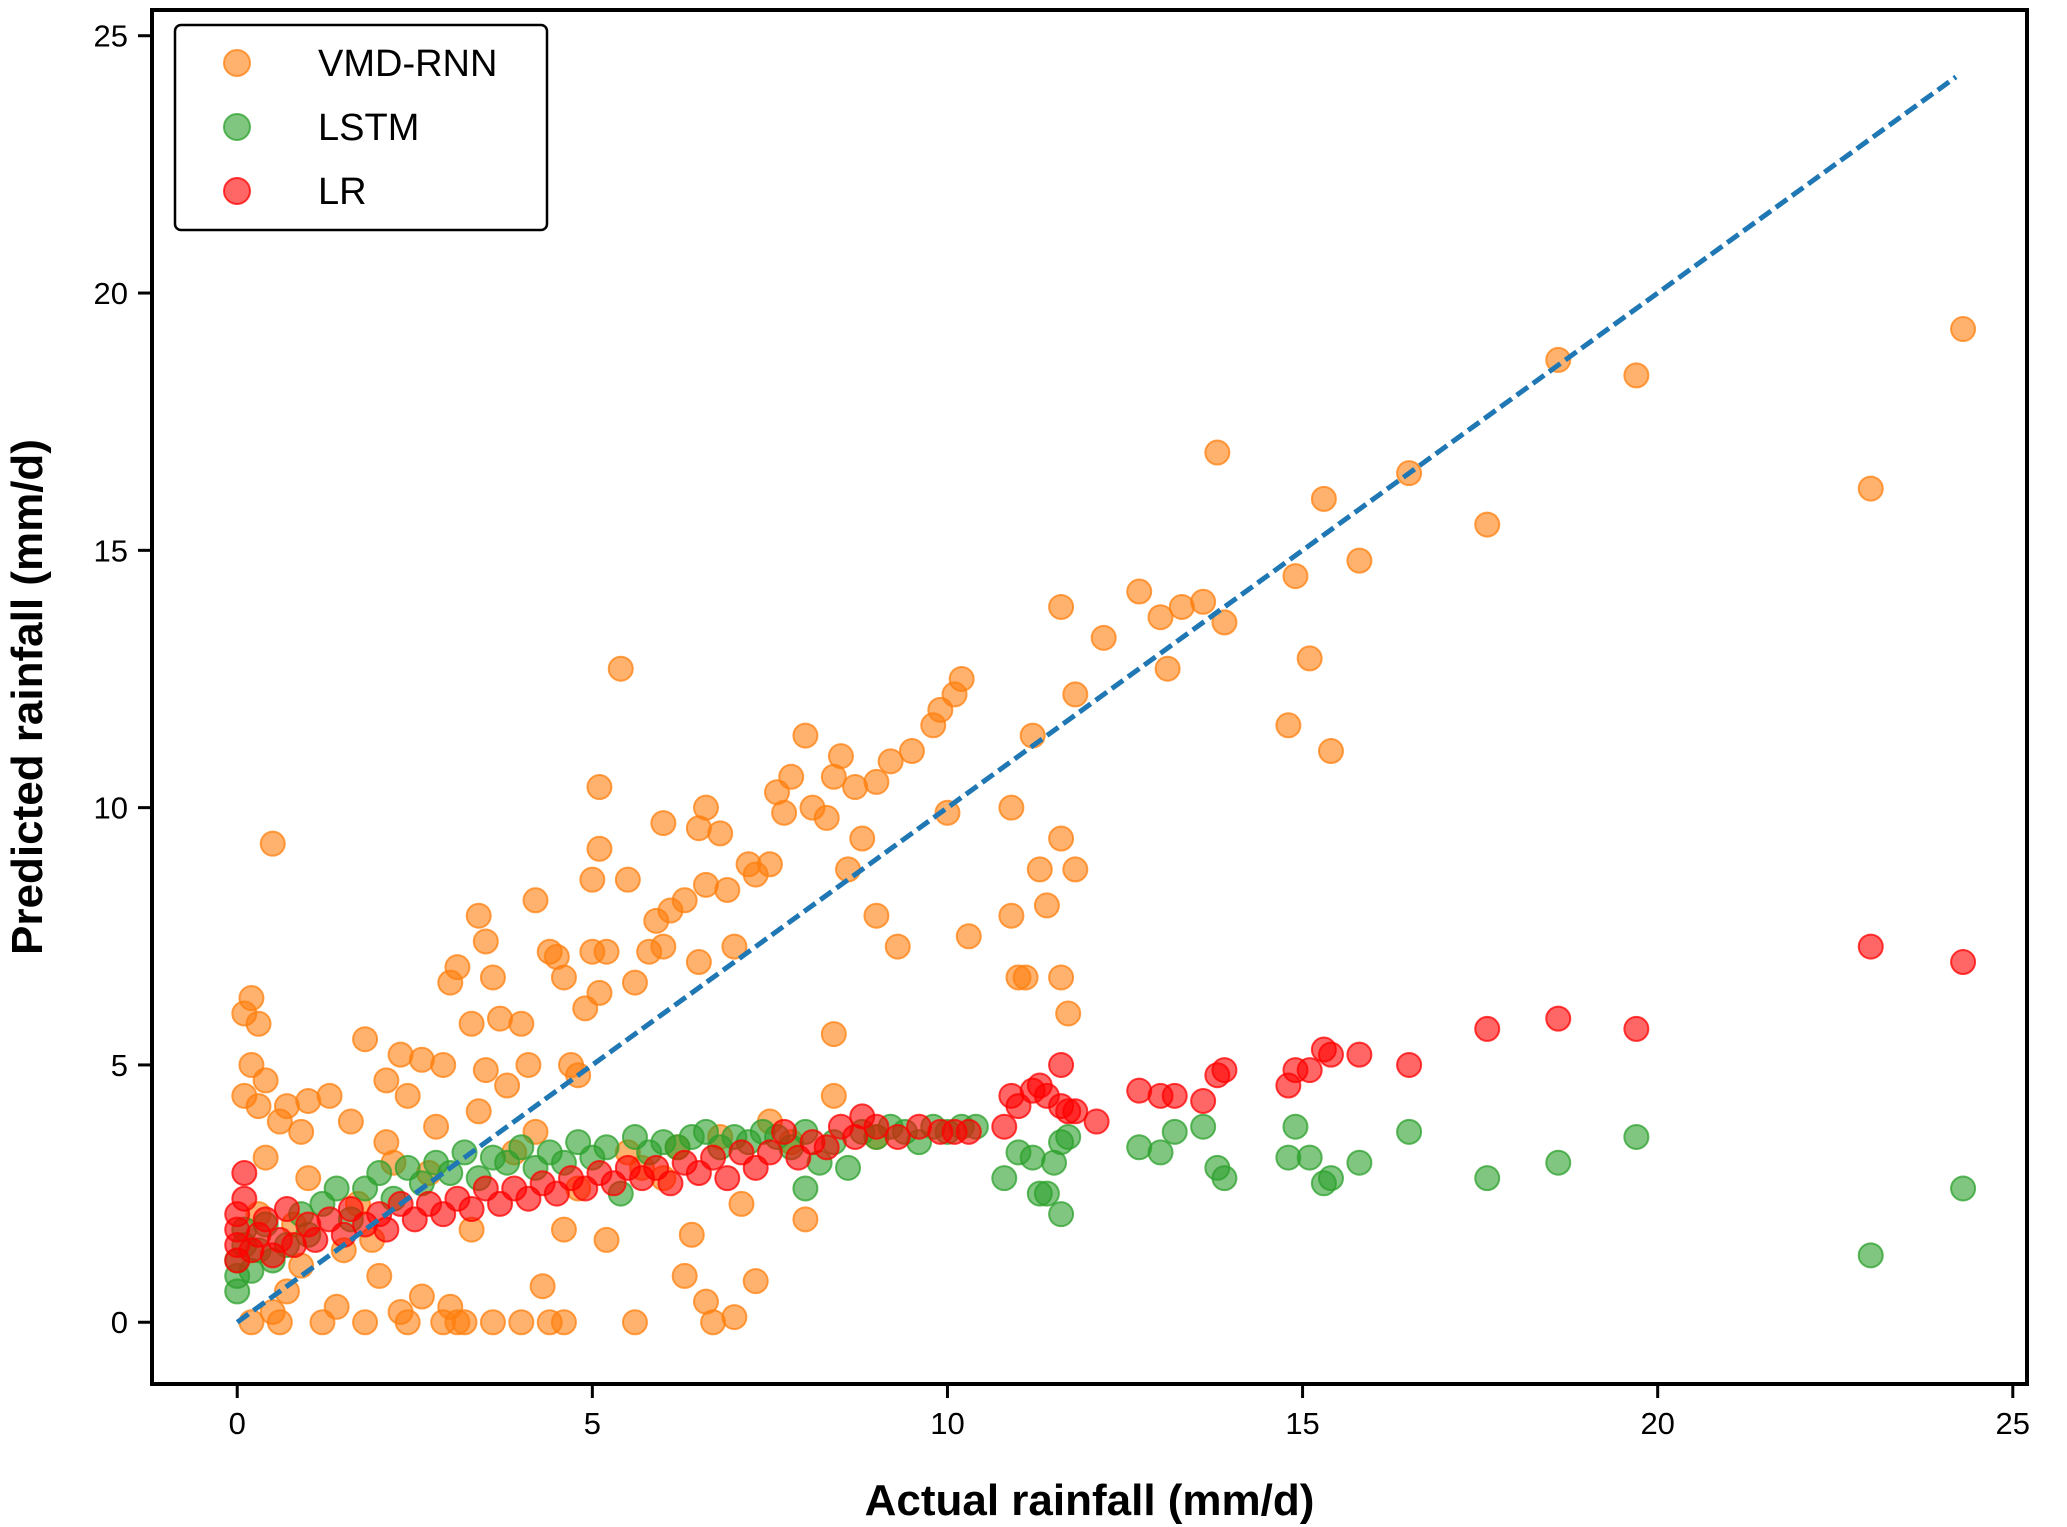 The width and height of the screenshot is (2067, 1527). Describe the element at coordinates (1302, 1423) in the screenshot. I see `x-tick-label: 15` at that location.